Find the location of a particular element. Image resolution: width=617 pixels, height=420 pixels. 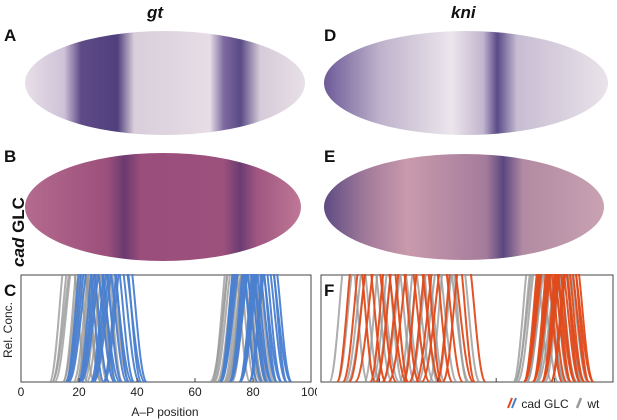

chart-c-ylabel: Rel. Conc. is located at coordinates (8, 330).